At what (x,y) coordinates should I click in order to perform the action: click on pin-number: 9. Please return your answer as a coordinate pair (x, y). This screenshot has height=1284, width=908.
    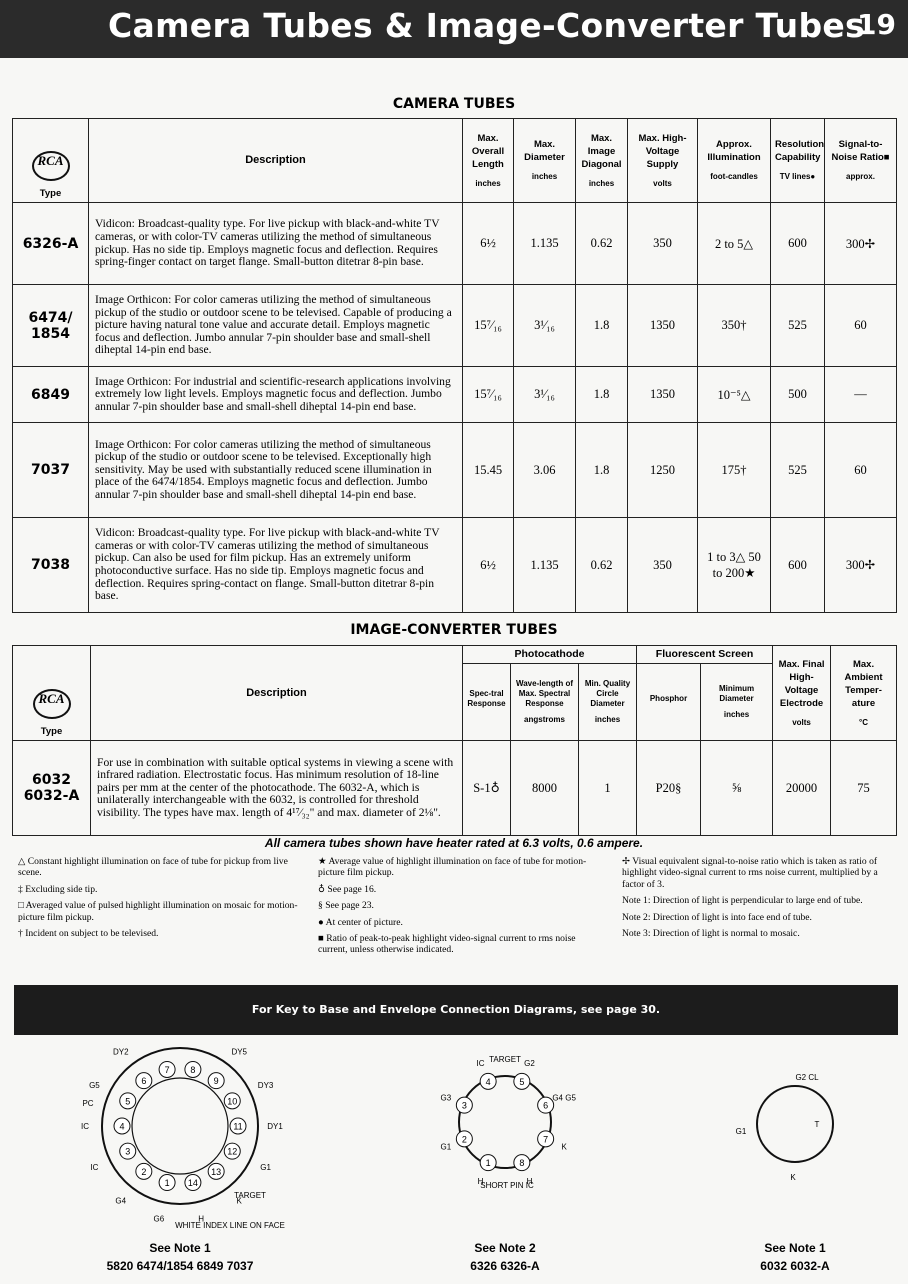
    Looking at the image, I should click on (216, 1081).